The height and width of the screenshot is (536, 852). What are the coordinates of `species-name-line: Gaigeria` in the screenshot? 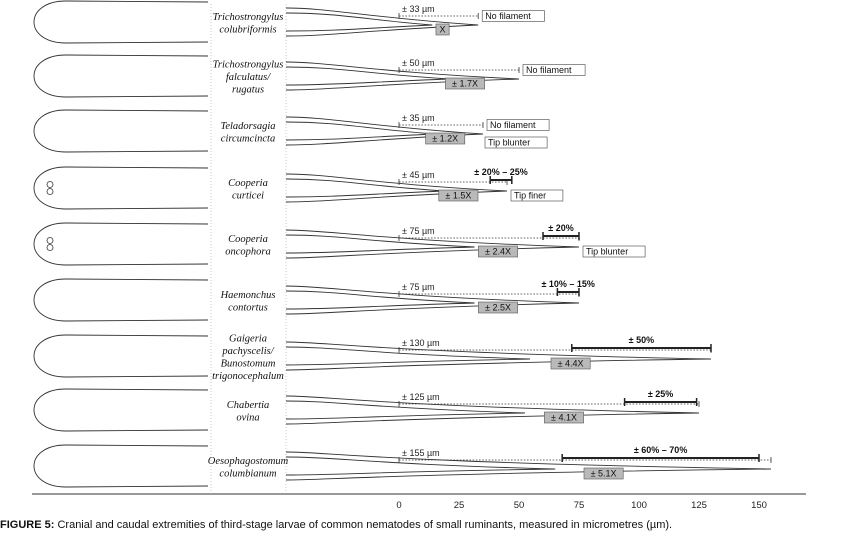 It's located at (248, 338).